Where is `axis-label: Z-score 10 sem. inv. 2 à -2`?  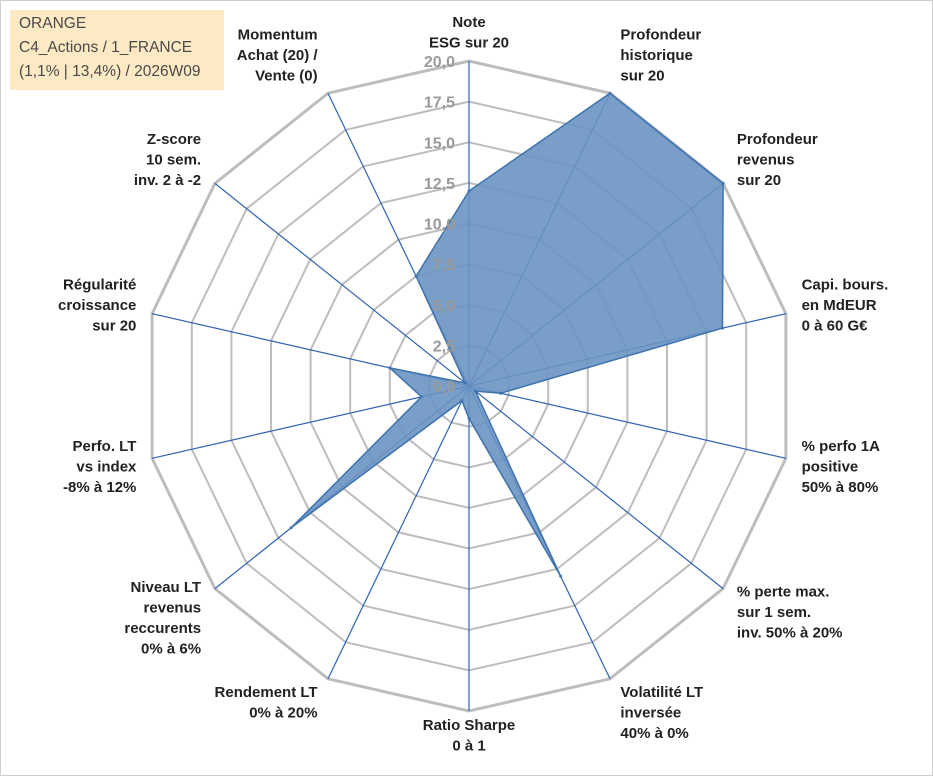
axis-label: Z-score 10 sem. inv. 2 à -2 is located at coordinates (167, 160).